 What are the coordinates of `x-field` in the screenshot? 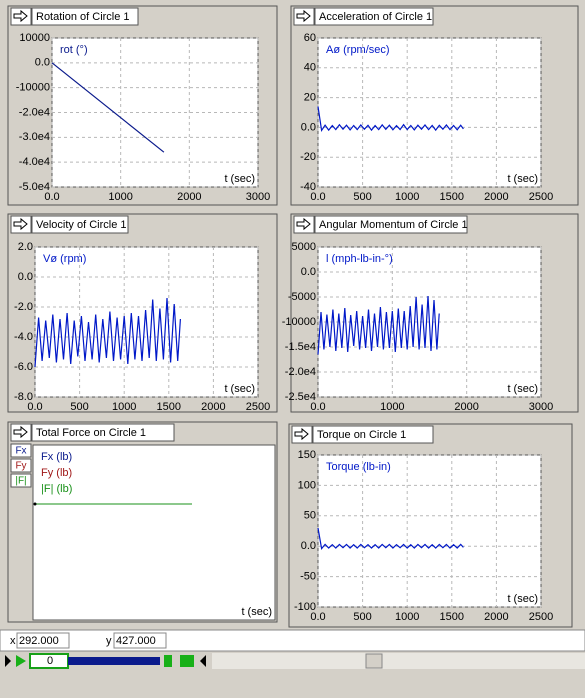 It's located at (43, 640).